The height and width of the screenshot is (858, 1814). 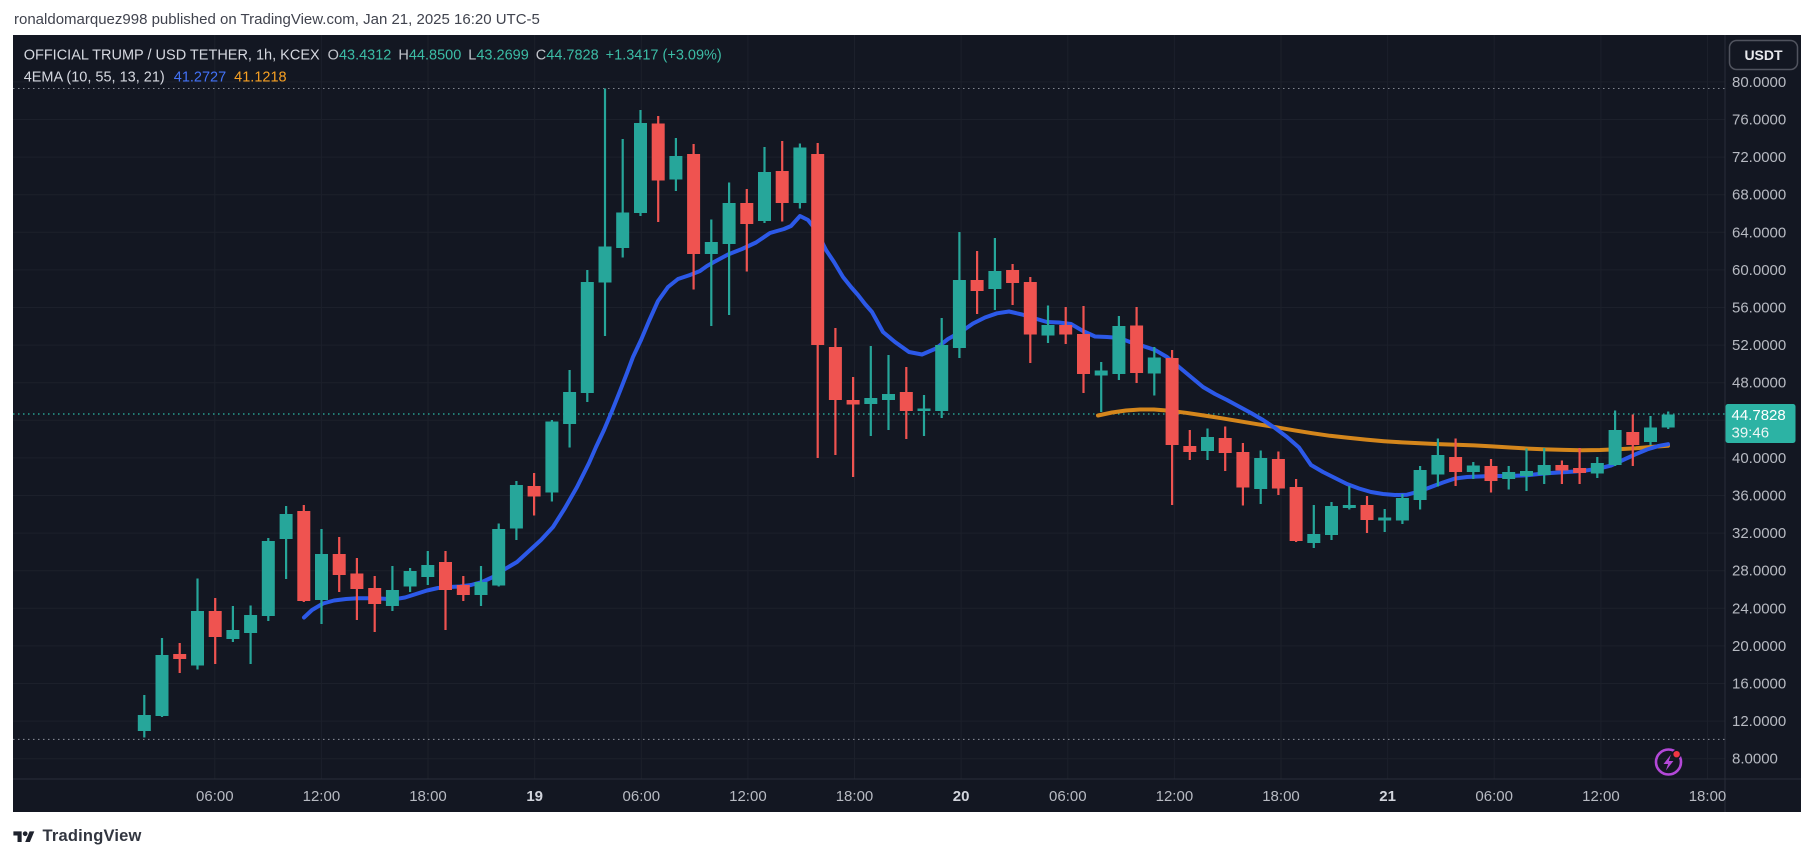 I want to click on svg-text: 24.0000, so click(x=1759, y=608).